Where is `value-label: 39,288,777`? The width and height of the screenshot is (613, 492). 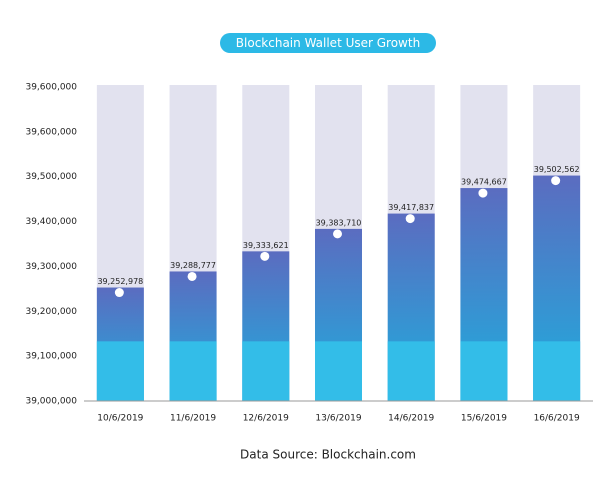
value-label: 39,288,777 is located at coordinates (193, 265).